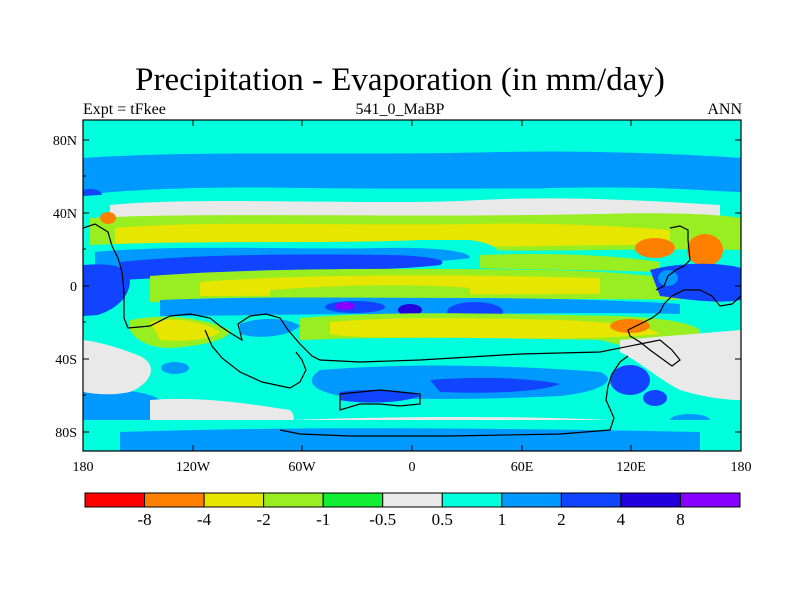 The width and height of the screenshot is (800, 600). What do you see at coordinates (522, 467) in the screenshot?
I see `lon-label-60e: 60E` at bounding box center [522, 467].